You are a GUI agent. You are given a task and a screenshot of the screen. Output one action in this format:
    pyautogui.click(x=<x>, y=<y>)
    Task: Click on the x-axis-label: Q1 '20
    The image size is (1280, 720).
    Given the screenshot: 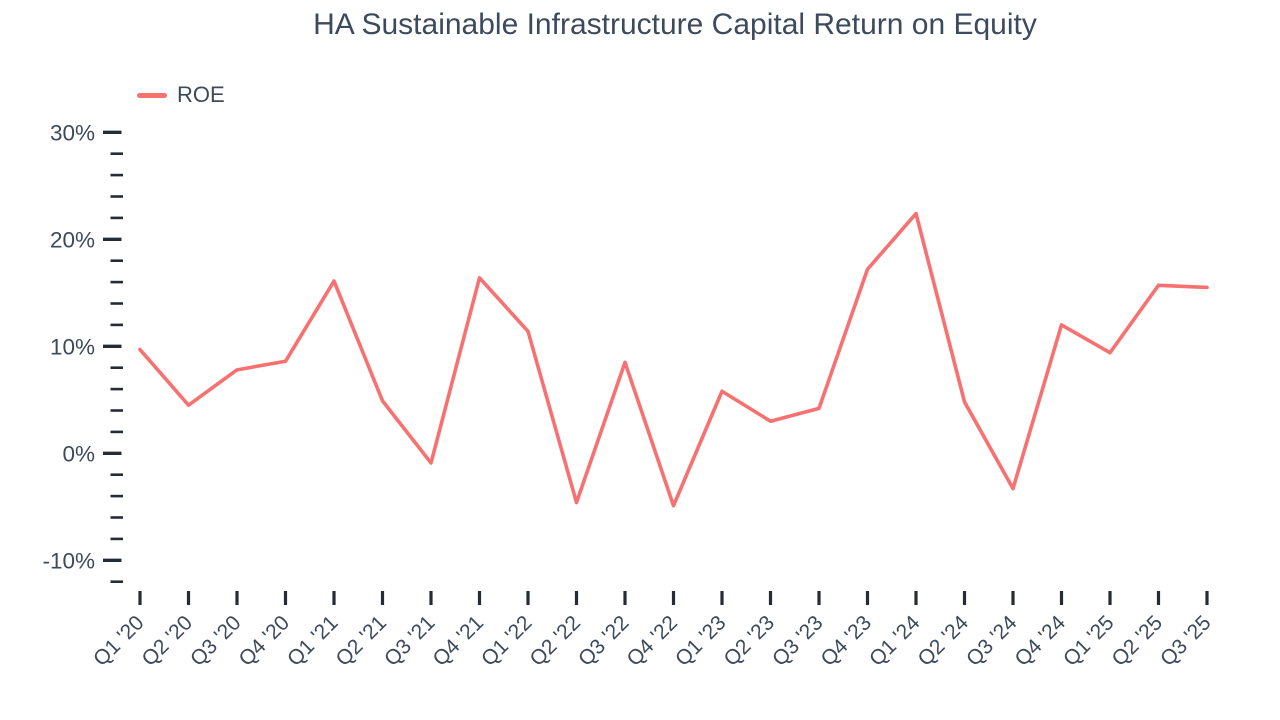 What is the action you would take?
    pyautogui.click(x=119, y=641)
    